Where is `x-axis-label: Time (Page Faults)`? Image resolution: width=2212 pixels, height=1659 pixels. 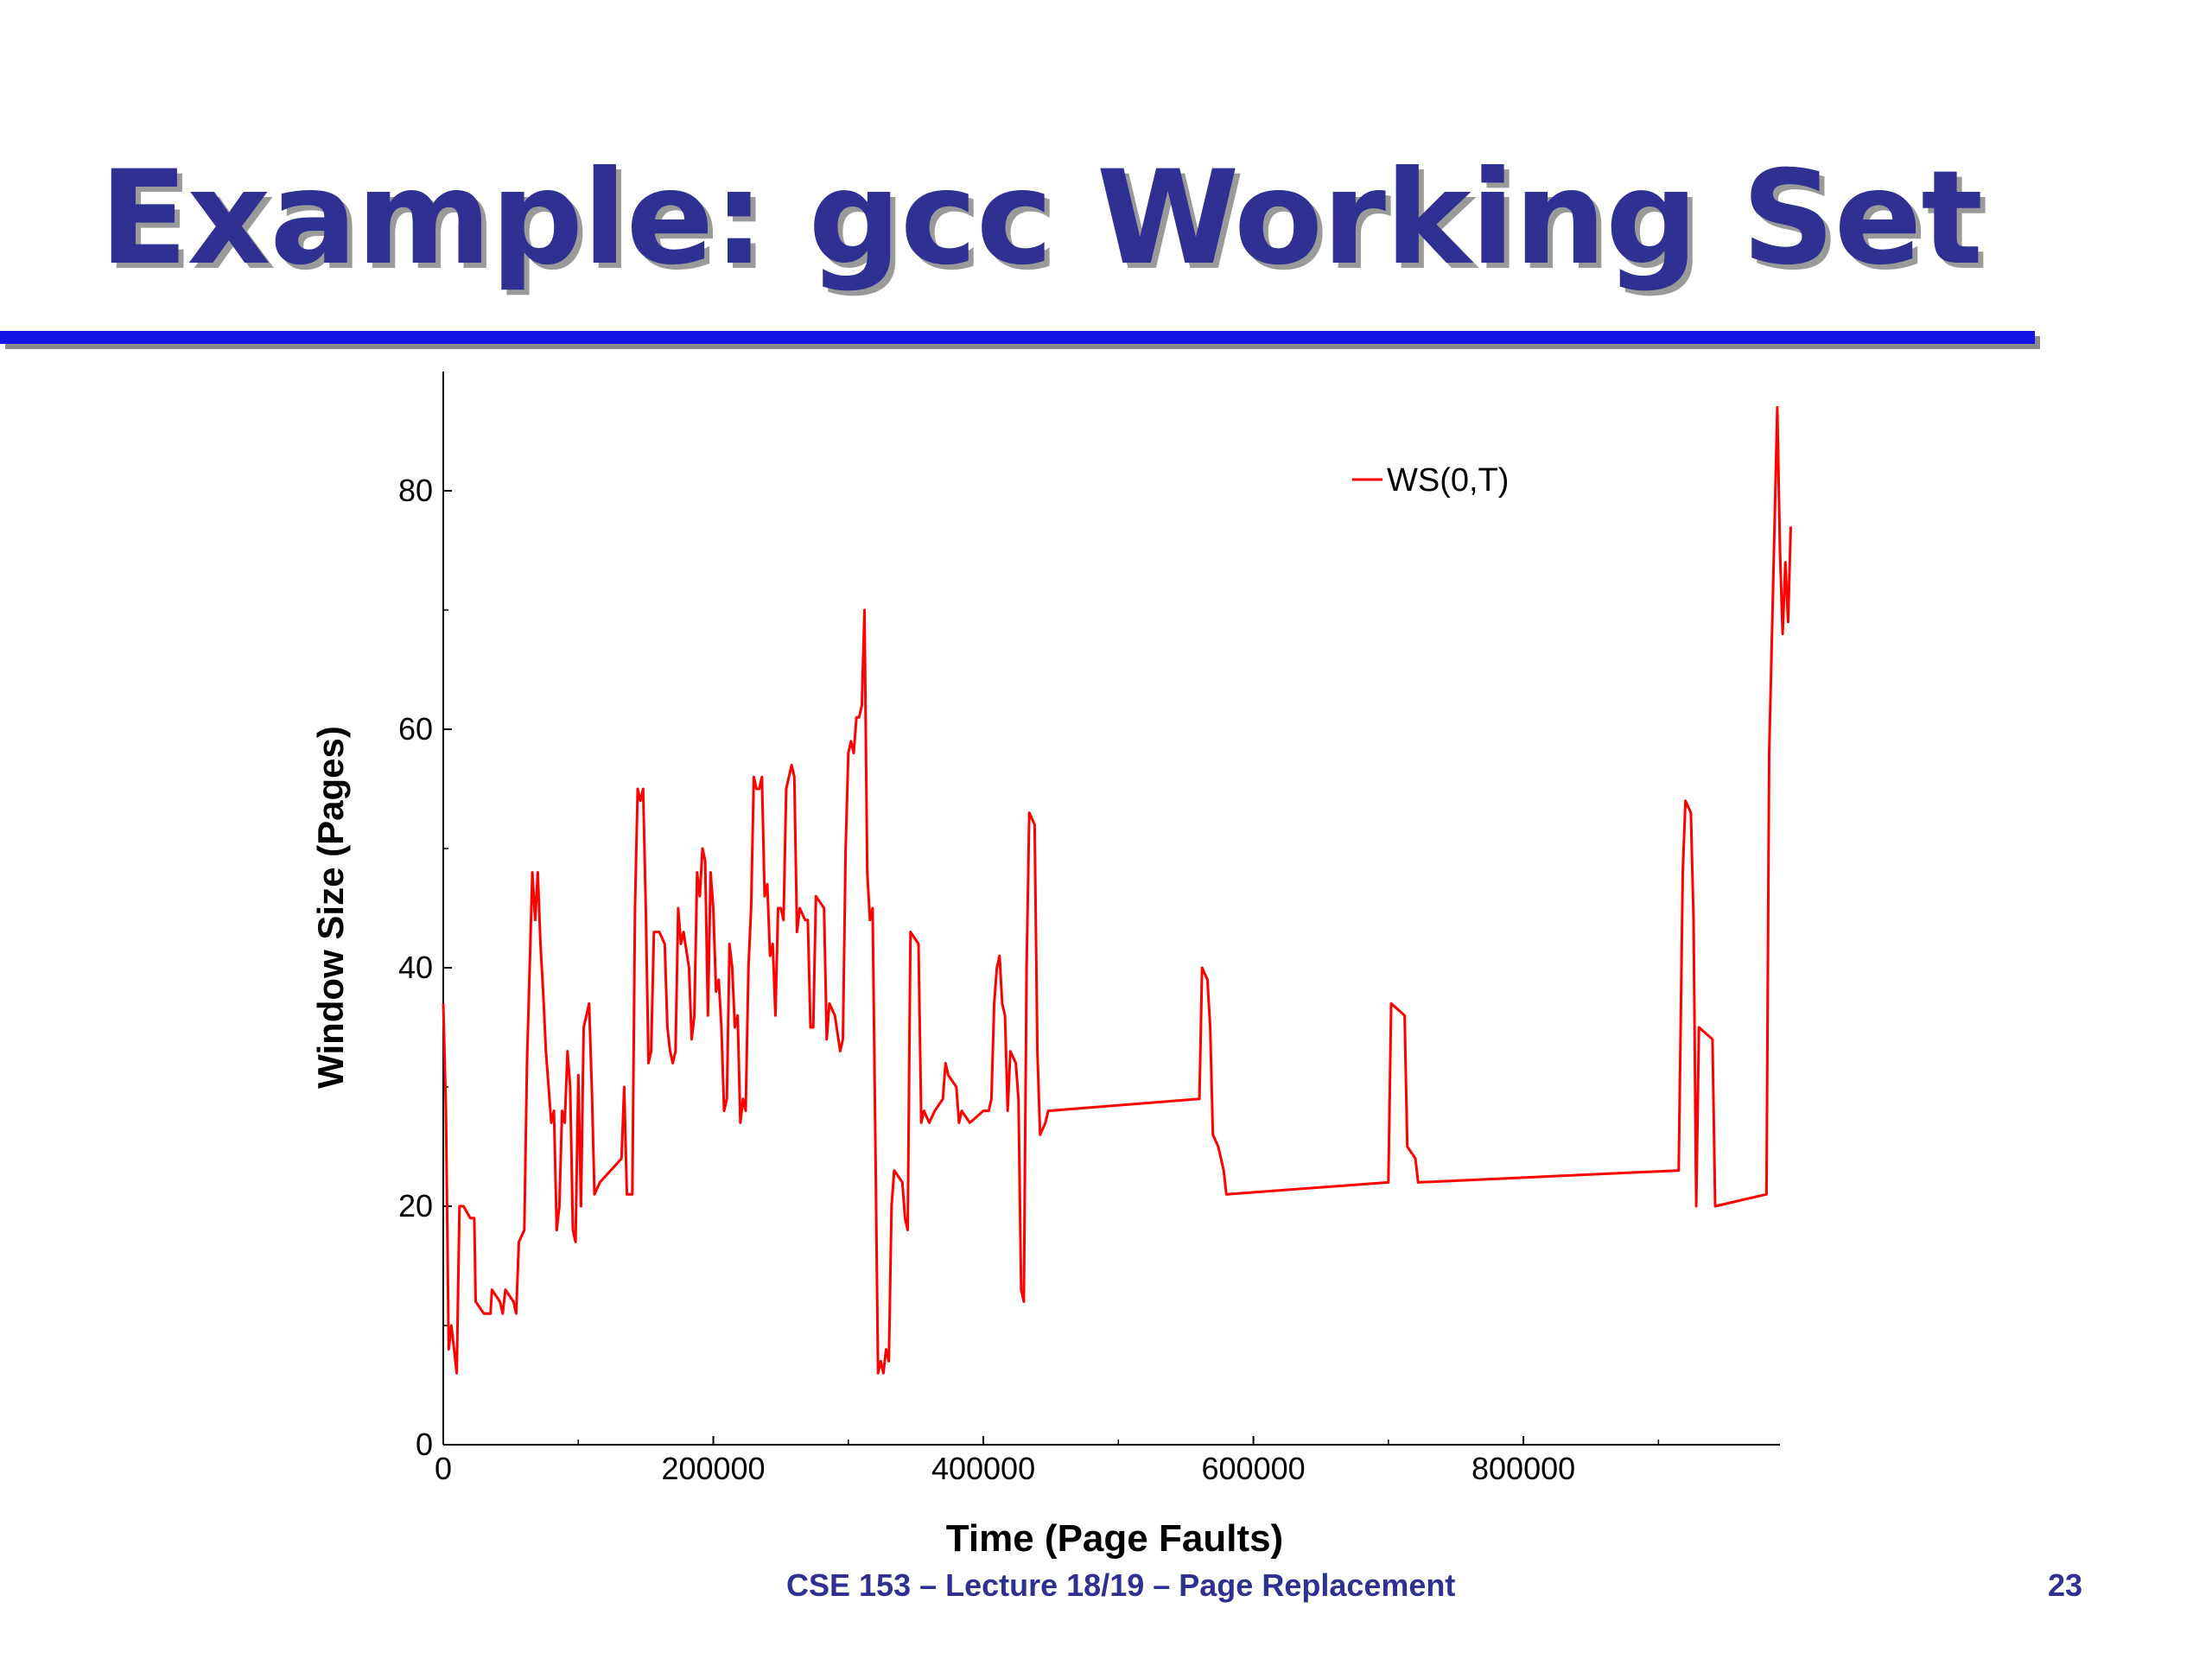 x-axis-label: Time (Page Faults) is located at coordinates (1114, 1538).